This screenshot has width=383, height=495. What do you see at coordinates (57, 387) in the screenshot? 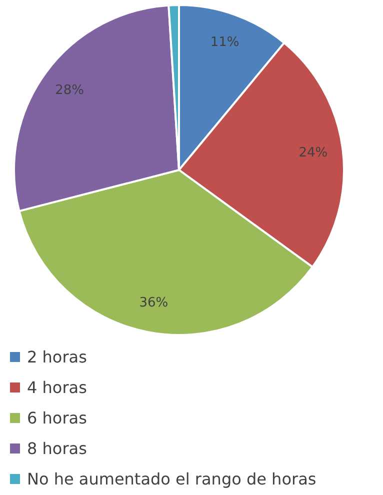
I see `legend-label: 4 horas` at bounding box center [57, 387].